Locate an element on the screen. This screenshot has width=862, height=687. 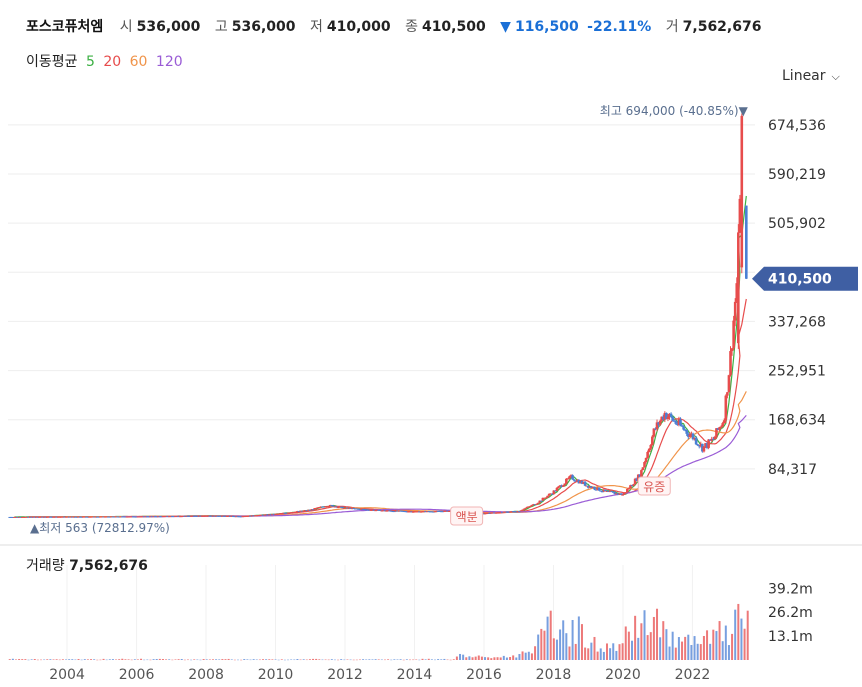
current-price-badge is located at coordinates (805, 278).